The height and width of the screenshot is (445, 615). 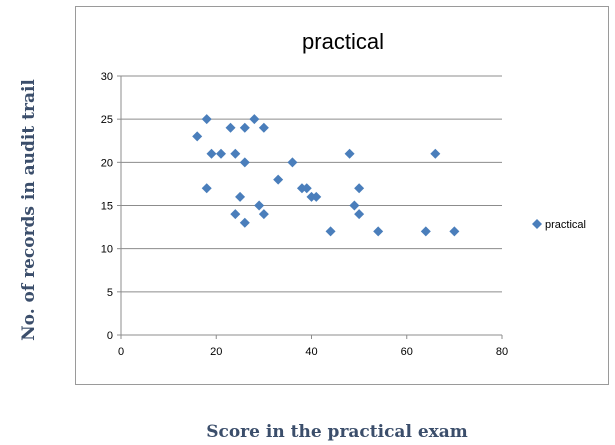 I want to click on x-tick-label: 60, so click(x=407, y=352).